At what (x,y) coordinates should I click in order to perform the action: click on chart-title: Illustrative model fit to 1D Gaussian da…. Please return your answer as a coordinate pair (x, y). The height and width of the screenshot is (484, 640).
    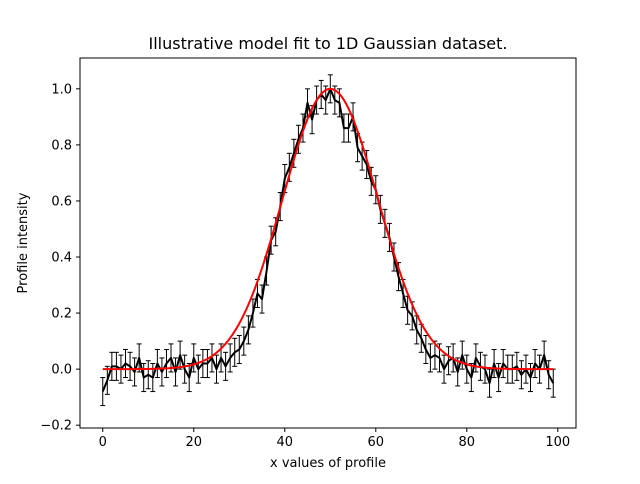
    Looking at the image, I should click on (327, 43).